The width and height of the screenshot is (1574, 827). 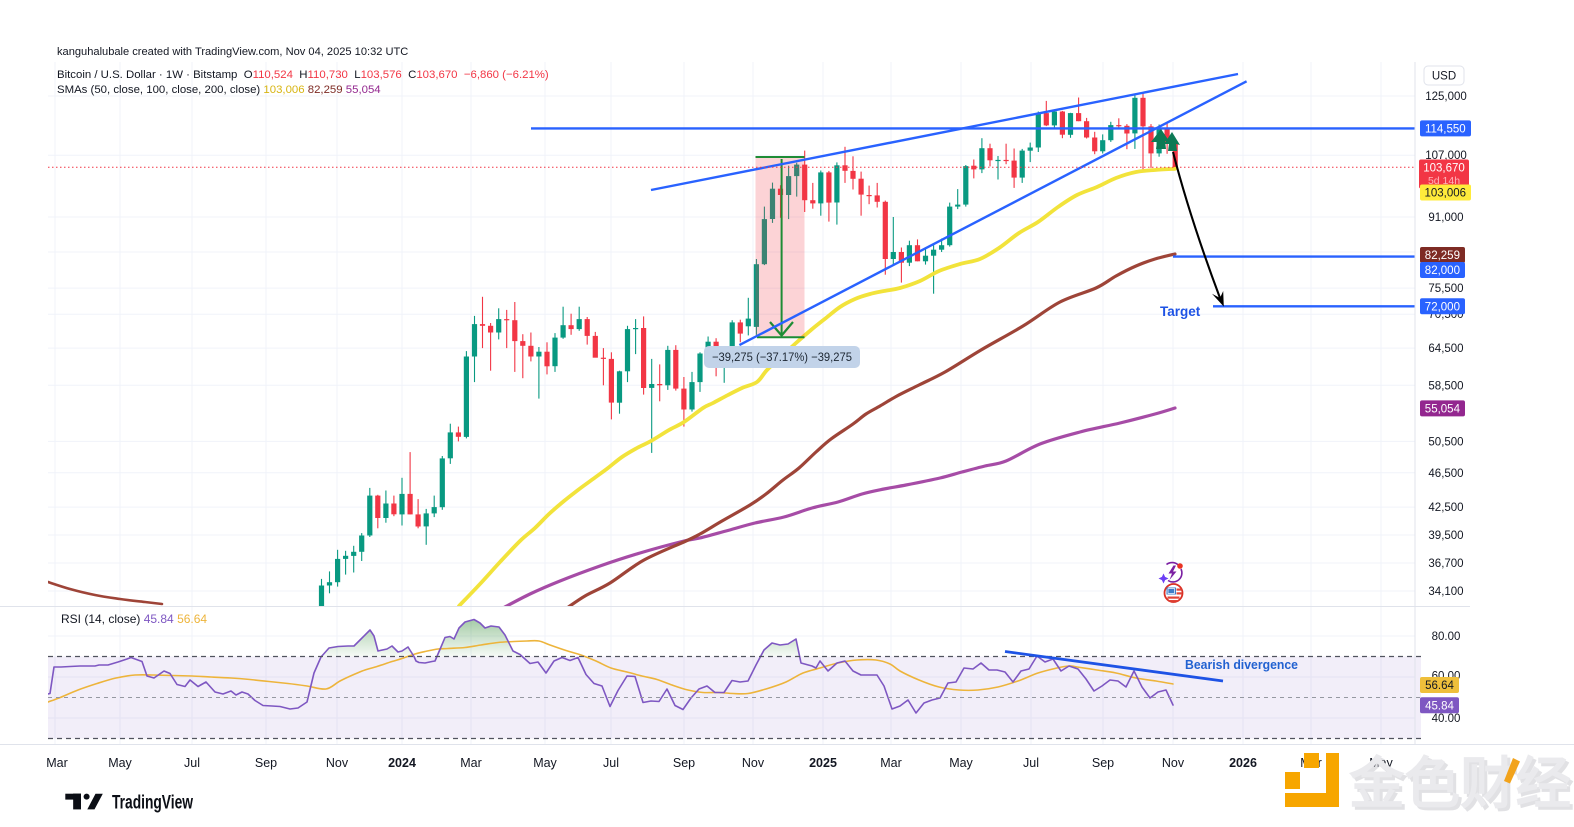 What do you see at coordinates (823, 763) in the screenshot?
I see `svg-text: 2025` at bounding box center [823, 763].